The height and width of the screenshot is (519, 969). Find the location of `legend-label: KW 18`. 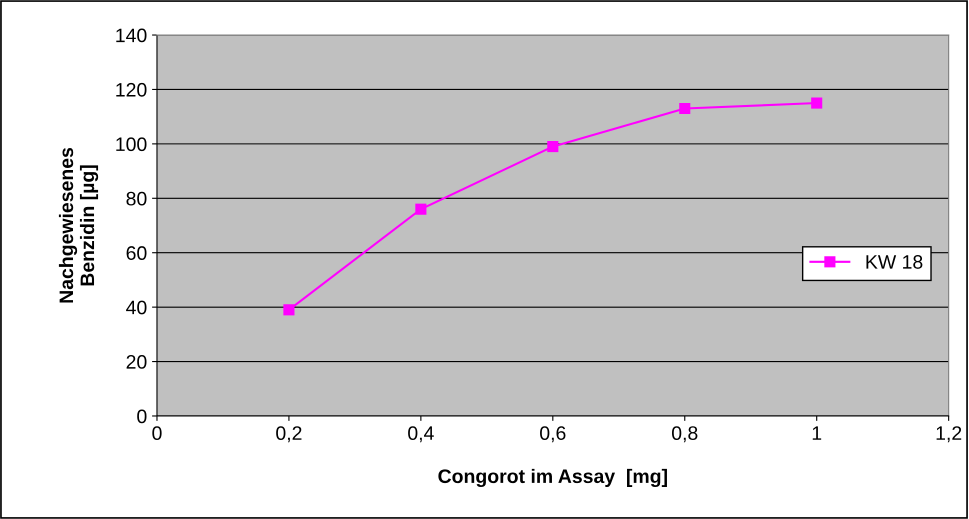

legend-label: KW 18 is located at coordinates (894, 262).